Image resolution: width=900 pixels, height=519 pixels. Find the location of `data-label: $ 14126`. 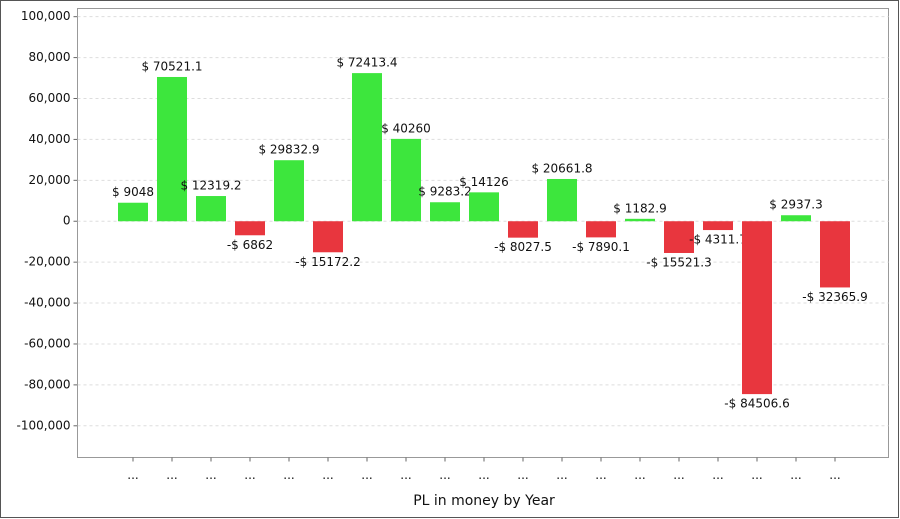

data-label: $ 14126 is located at coordinates (484, 182).